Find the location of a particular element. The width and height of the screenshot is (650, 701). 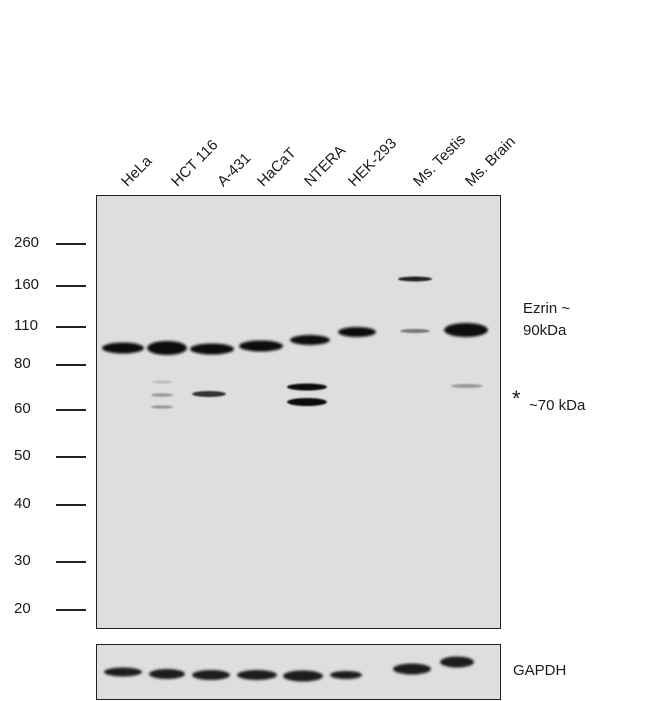

marker-label-40: 40 is located at coordinates (22, 503).